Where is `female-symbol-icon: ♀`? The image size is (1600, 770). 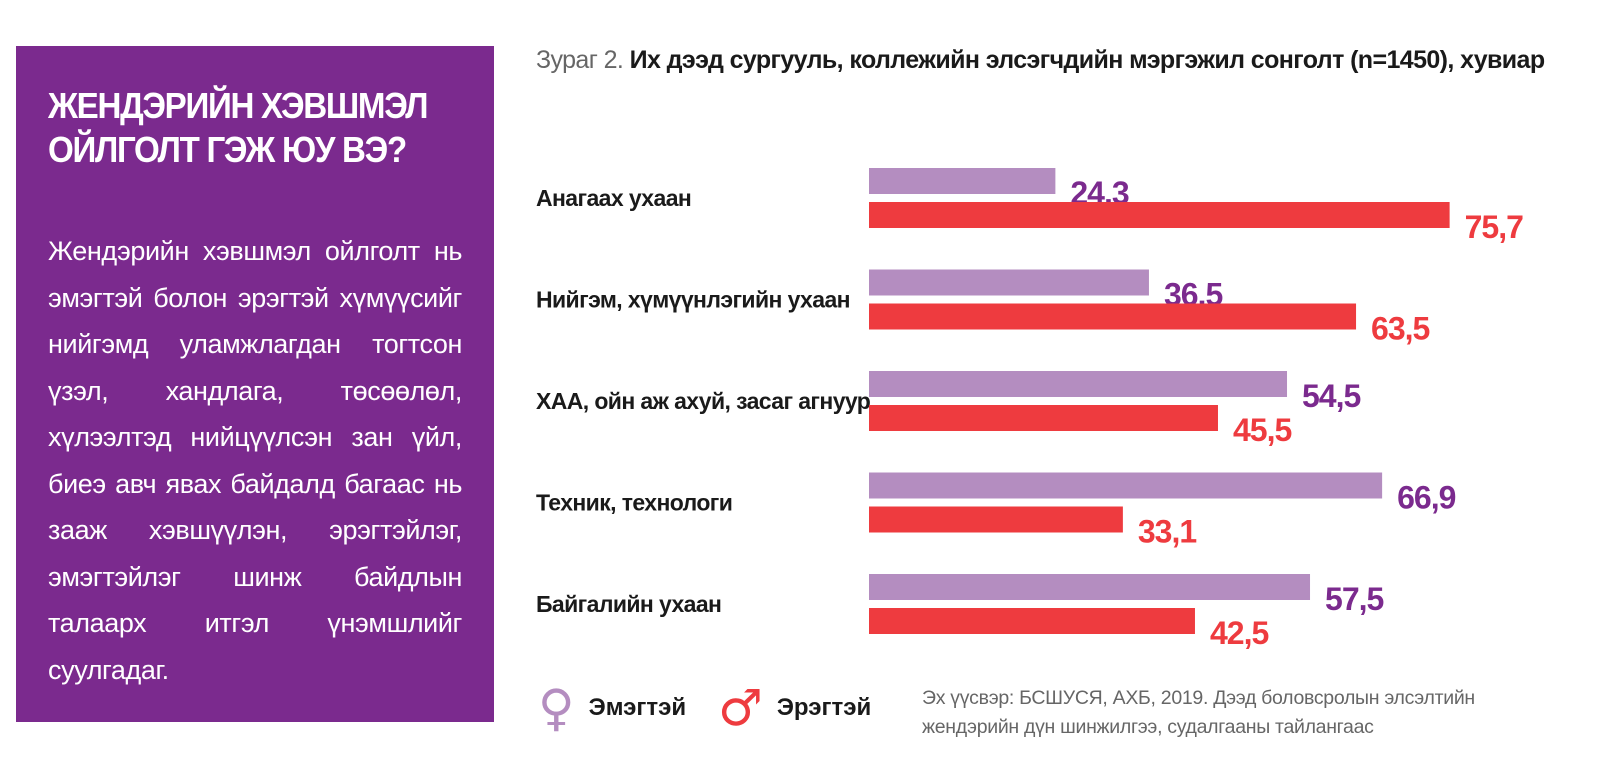
female-symbol-icon: ♀ is located at coordinates (556, 708).